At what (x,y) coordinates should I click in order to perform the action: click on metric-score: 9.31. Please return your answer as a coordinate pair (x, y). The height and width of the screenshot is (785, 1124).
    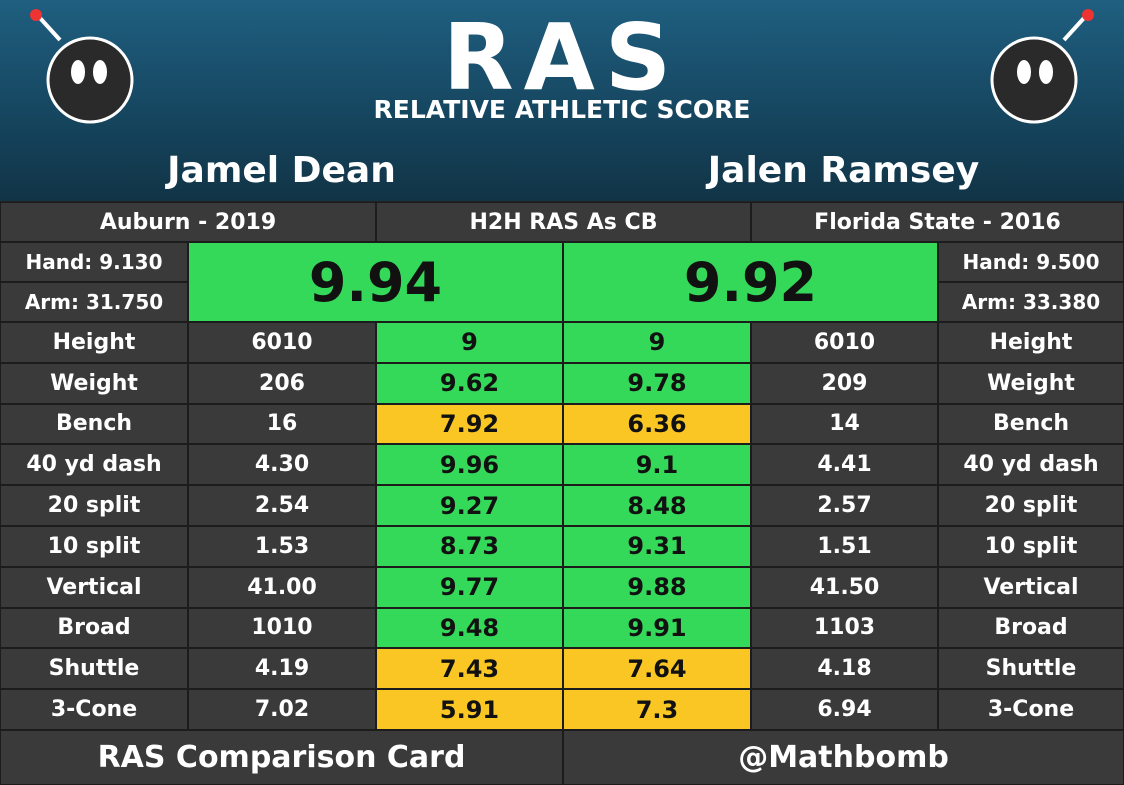
    Looking at the image, I should click on (657, 546).